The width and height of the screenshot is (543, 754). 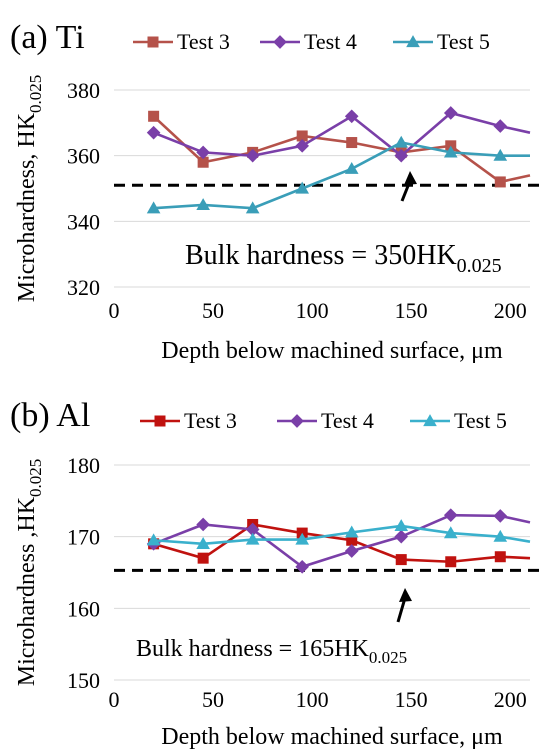 What do you see at coordinates (480, 420) in the screenshot?
I see `panel-al-legend-label-5: Test 5` at bounding box center [480, 420].